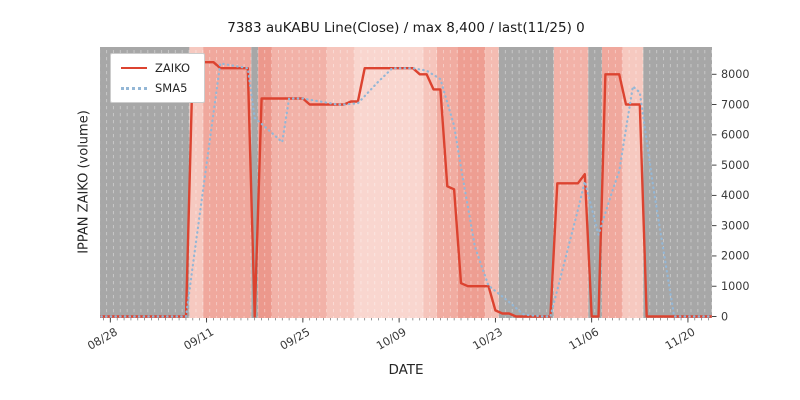 The height and width of the screenshot is (400, 800). I want to click on svg-text: 5000, so click(735, 165).